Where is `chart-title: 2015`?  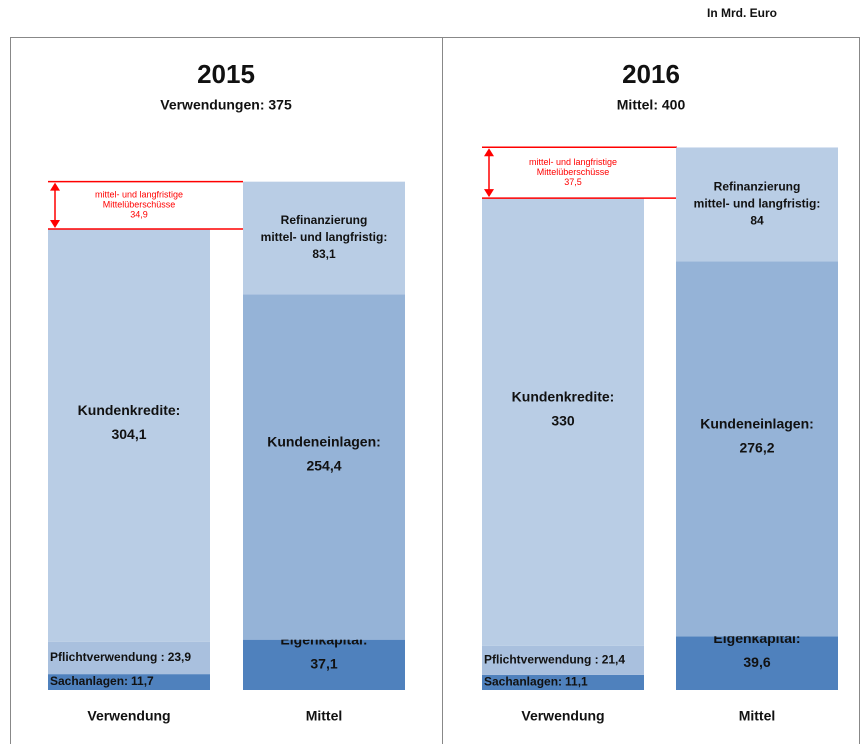
chart-title: 2015 is located at coordinates (226, 74).